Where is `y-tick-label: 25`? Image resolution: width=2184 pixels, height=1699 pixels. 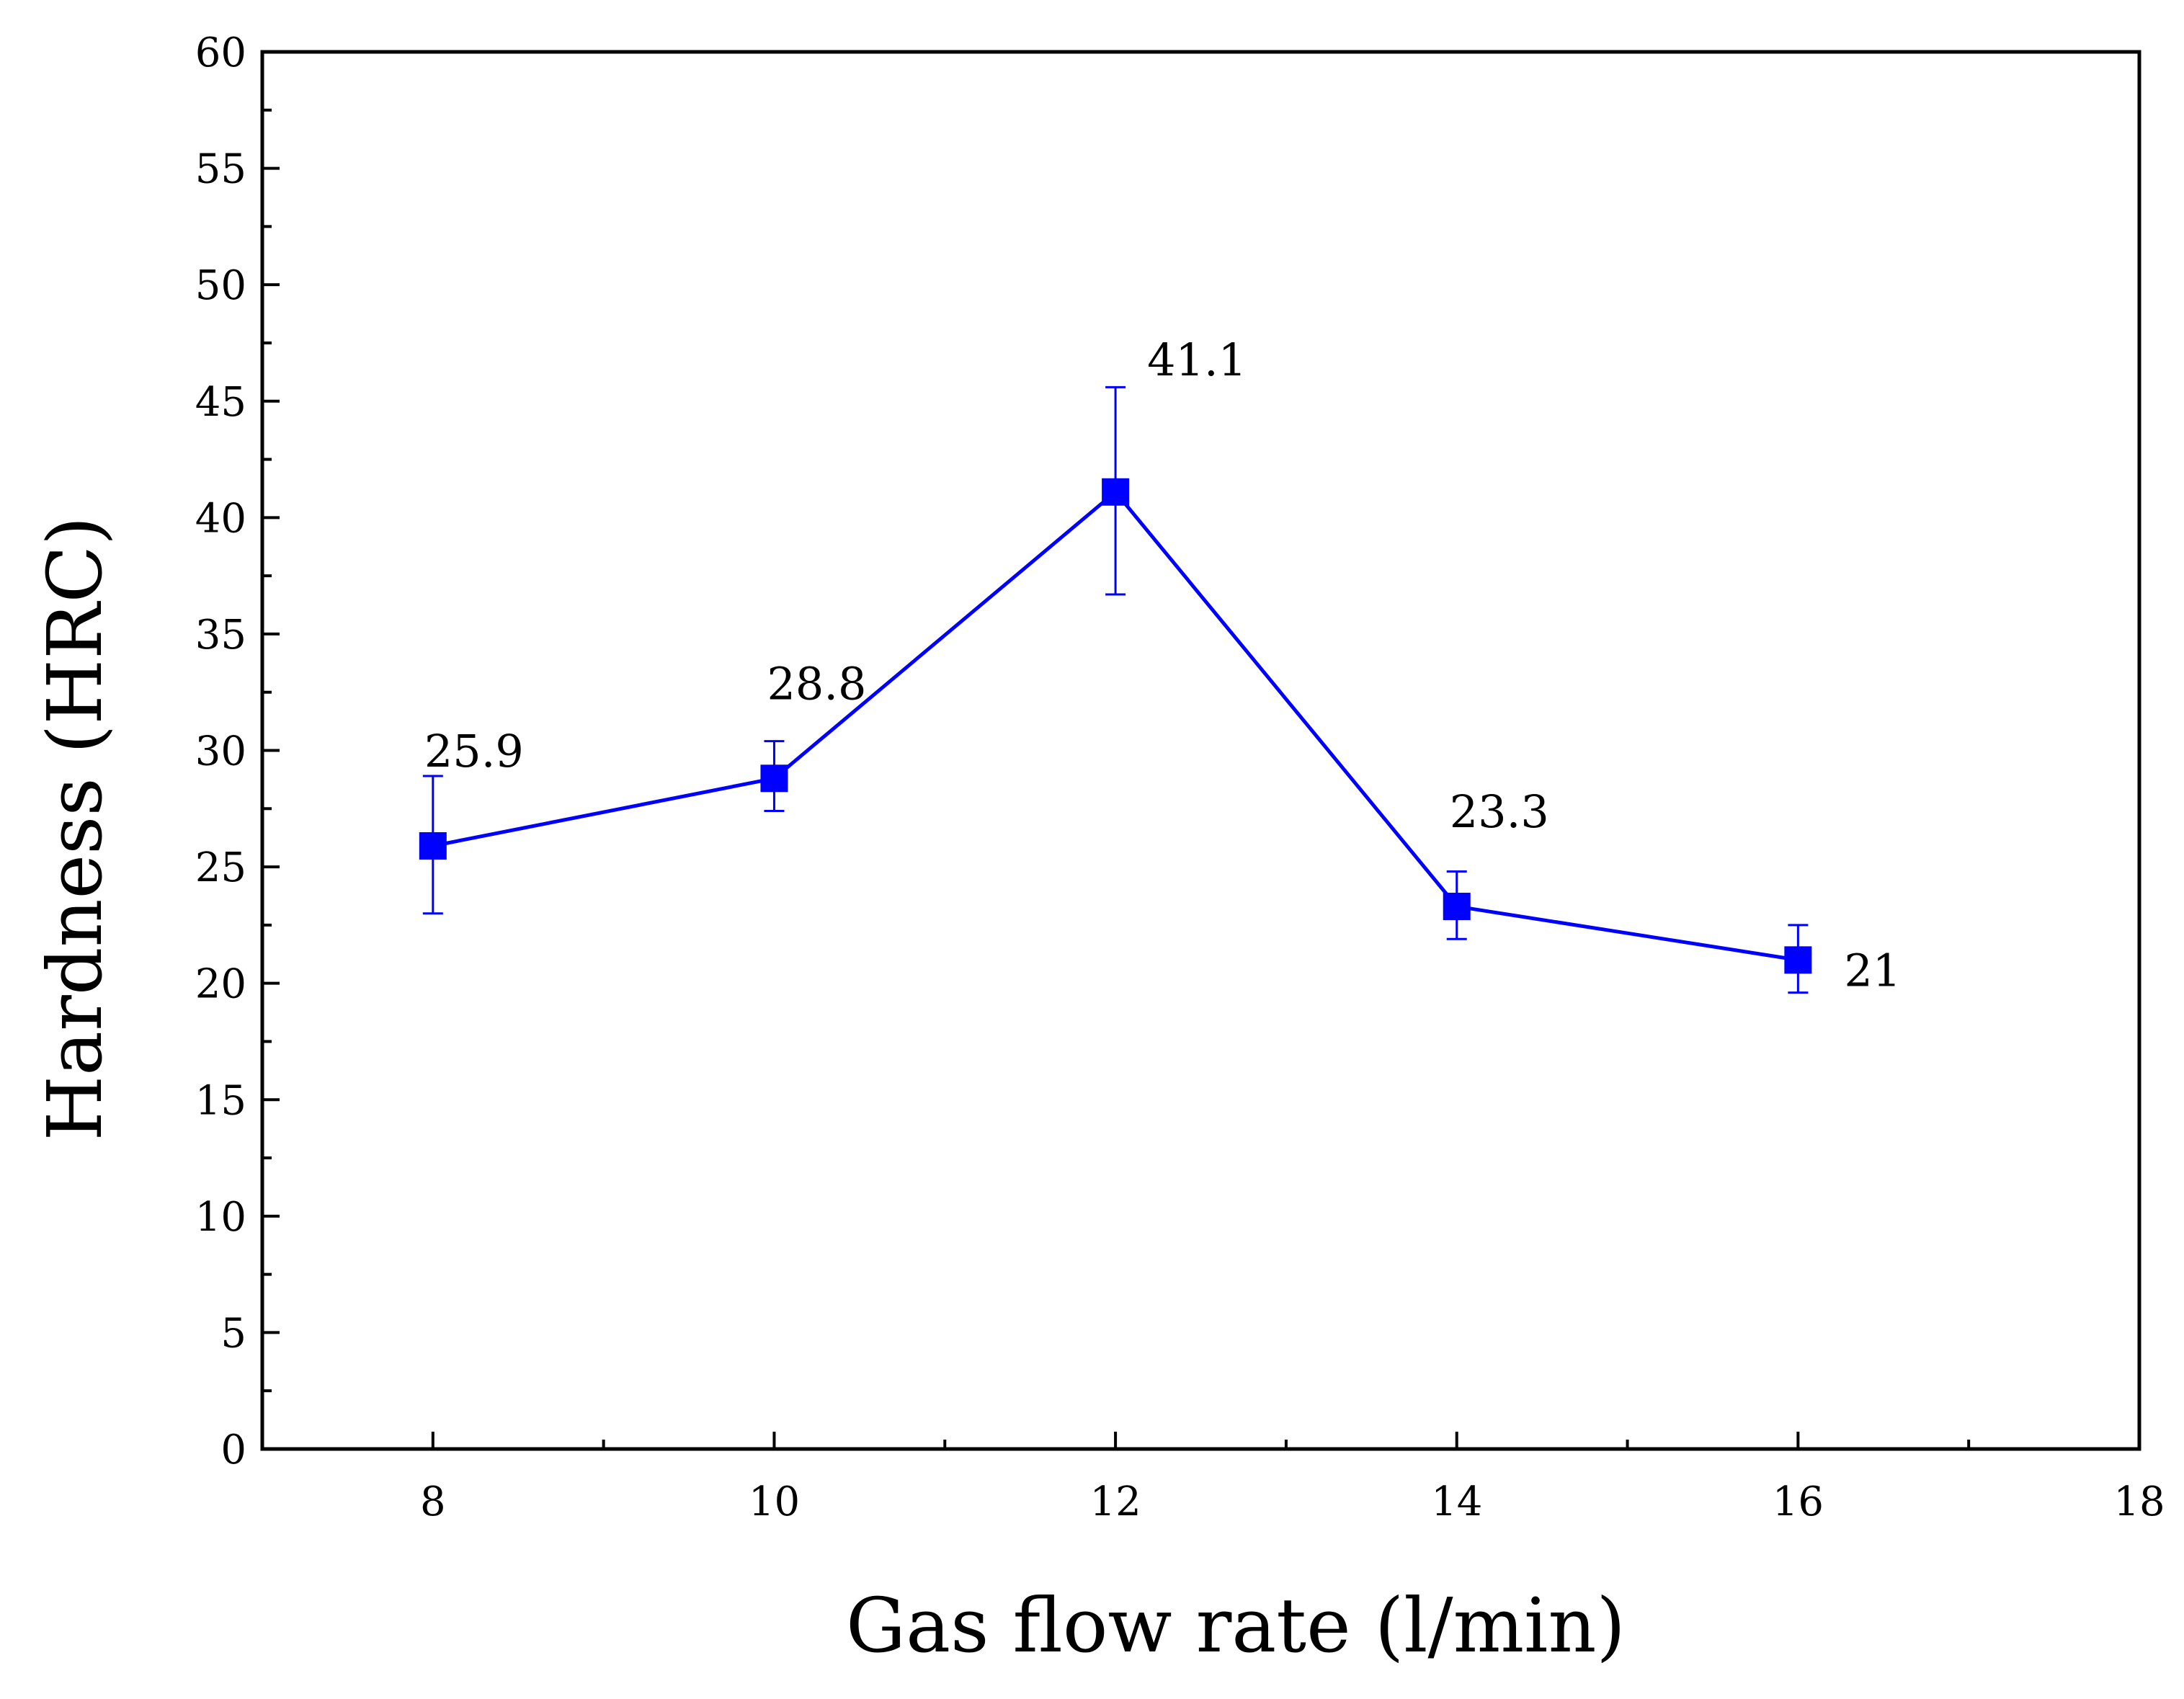
y-tick-label: 25 is located at coordinates (221, 867).